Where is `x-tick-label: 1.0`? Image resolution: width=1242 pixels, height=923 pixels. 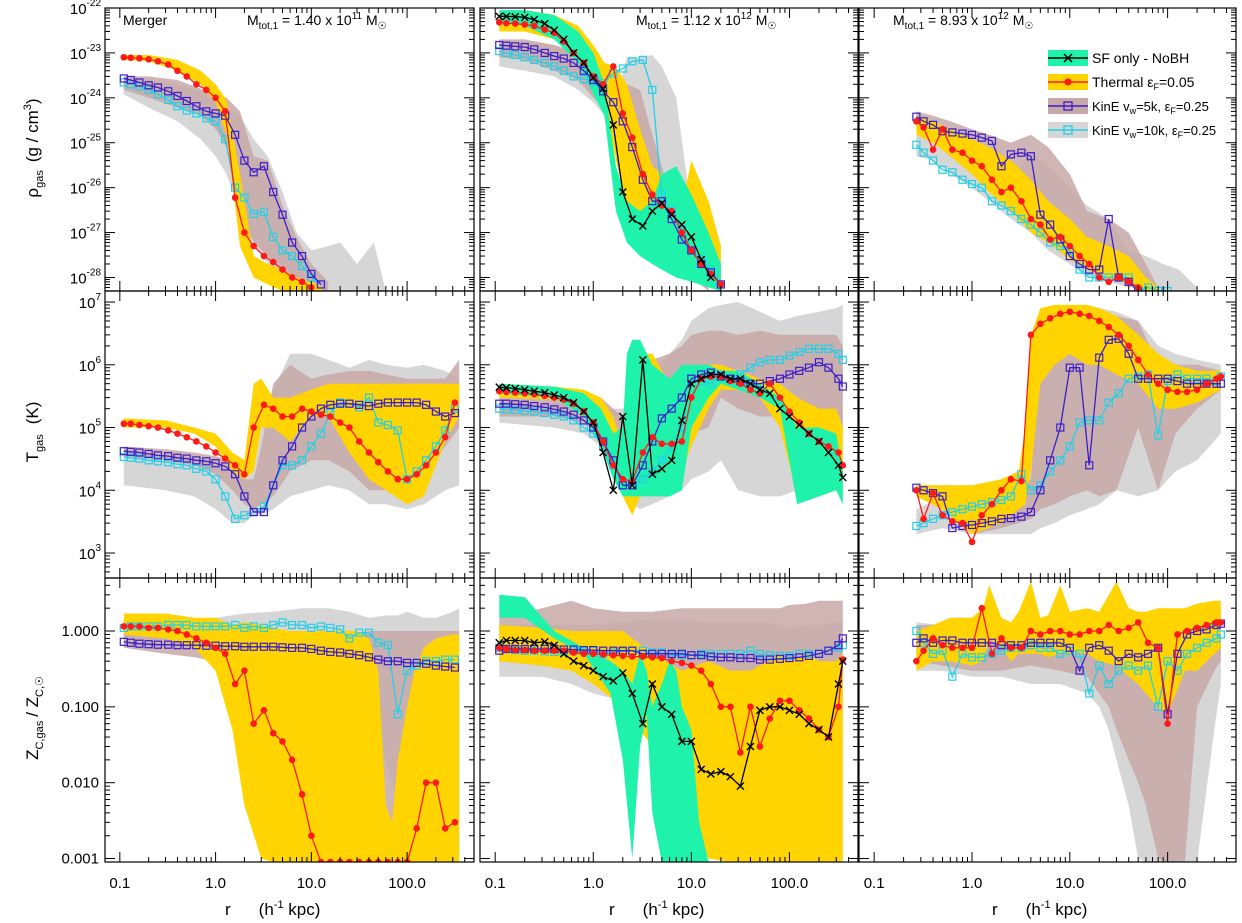
x-tick-label: 1.0 is located at coordinates (972, 883).